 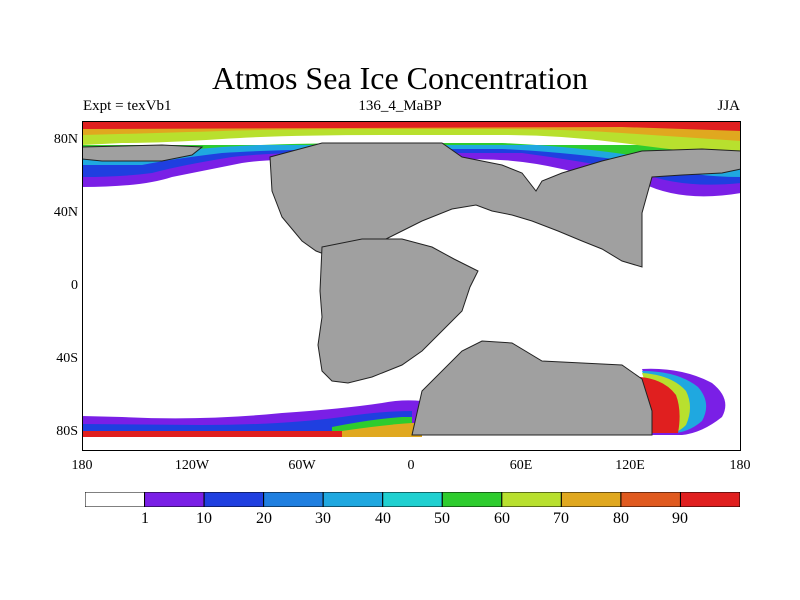 I want to click on colorbar-label-90: 90, so click(x=680, y=518).